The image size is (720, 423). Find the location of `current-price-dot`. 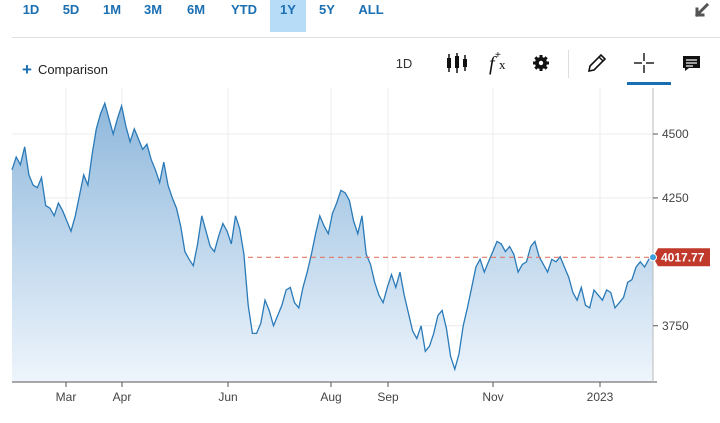

current-price-dot is located at coordinates (653, 257).